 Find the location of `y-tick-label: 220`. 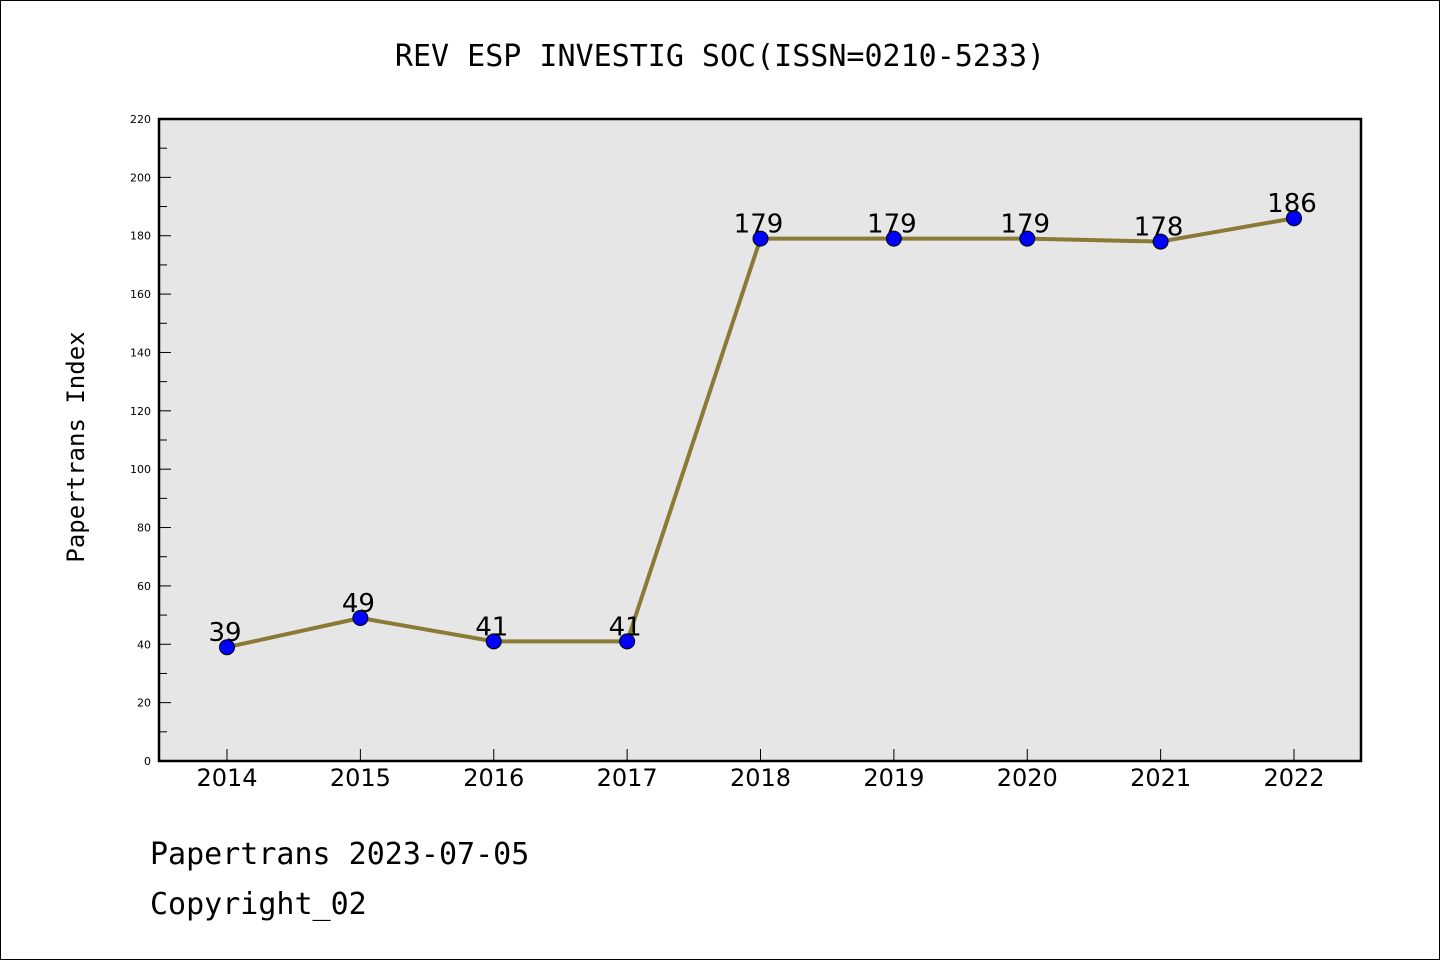

y-tick-label: 220 is located at coordinates (140, 119).